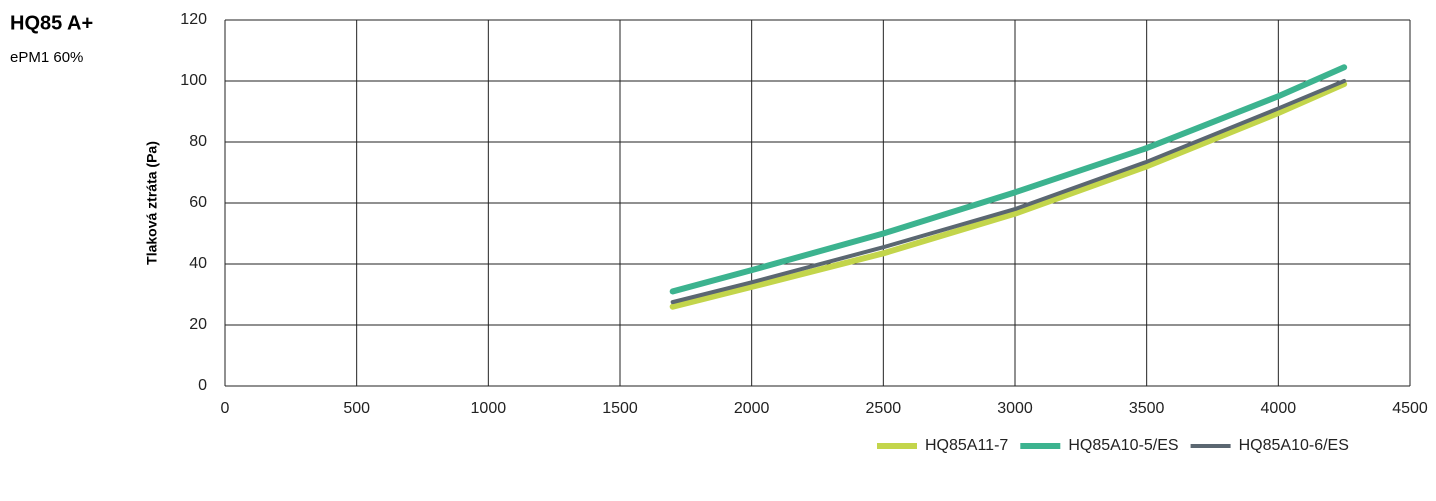  Describe the element at coordinates (202, 385) in the screenshot. I see `y-tick-label: 0` at that location.